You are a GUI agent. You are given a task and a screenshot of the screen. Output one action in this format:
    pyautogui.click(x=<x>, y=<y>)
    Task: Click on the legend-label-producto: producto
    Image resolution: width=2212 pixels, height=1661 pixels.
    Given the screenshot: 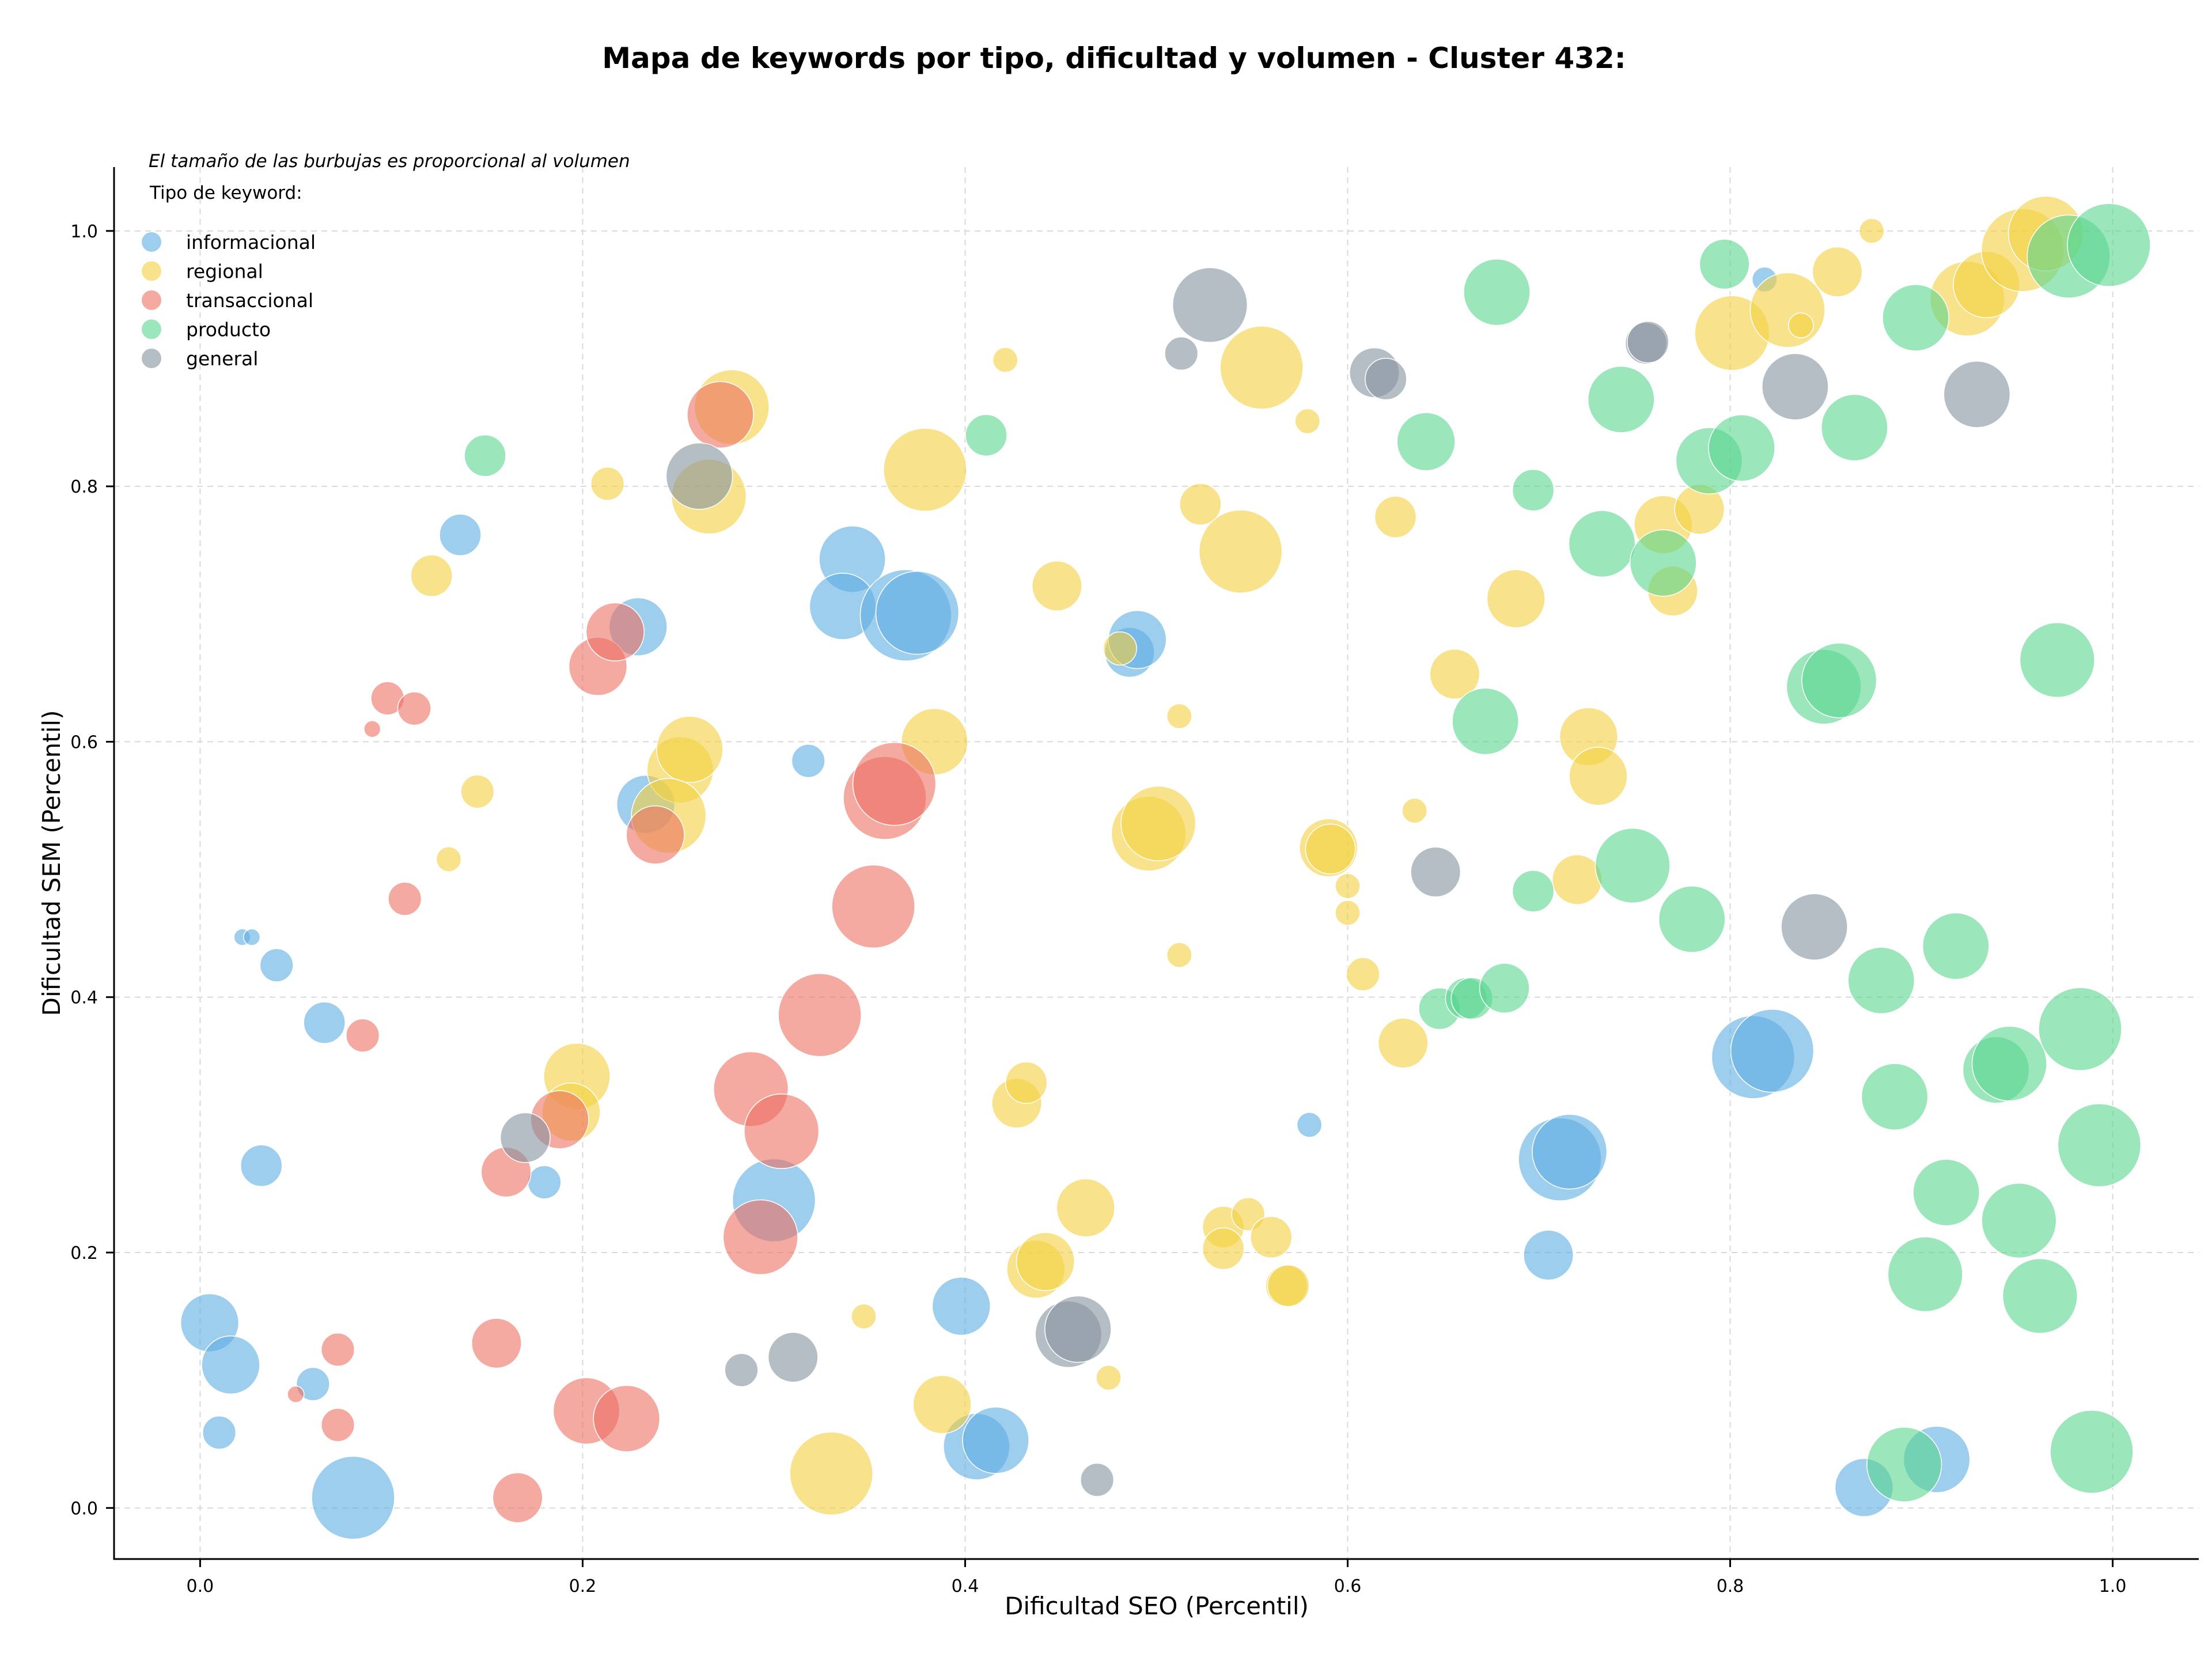 What is the action you would take?
    pyautogui.click(x=228, y=330)
    